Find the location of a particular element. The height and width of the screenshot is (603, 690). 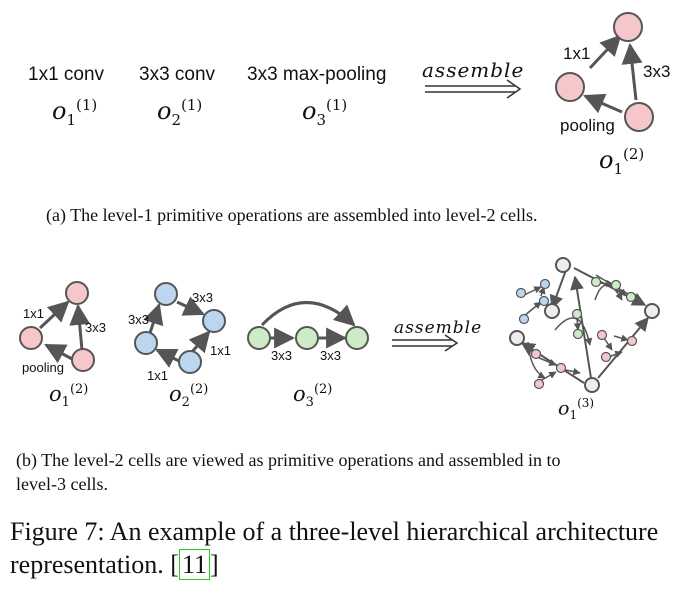

edge-label-3x3: 3x3 is located at coordinates (657, 71).